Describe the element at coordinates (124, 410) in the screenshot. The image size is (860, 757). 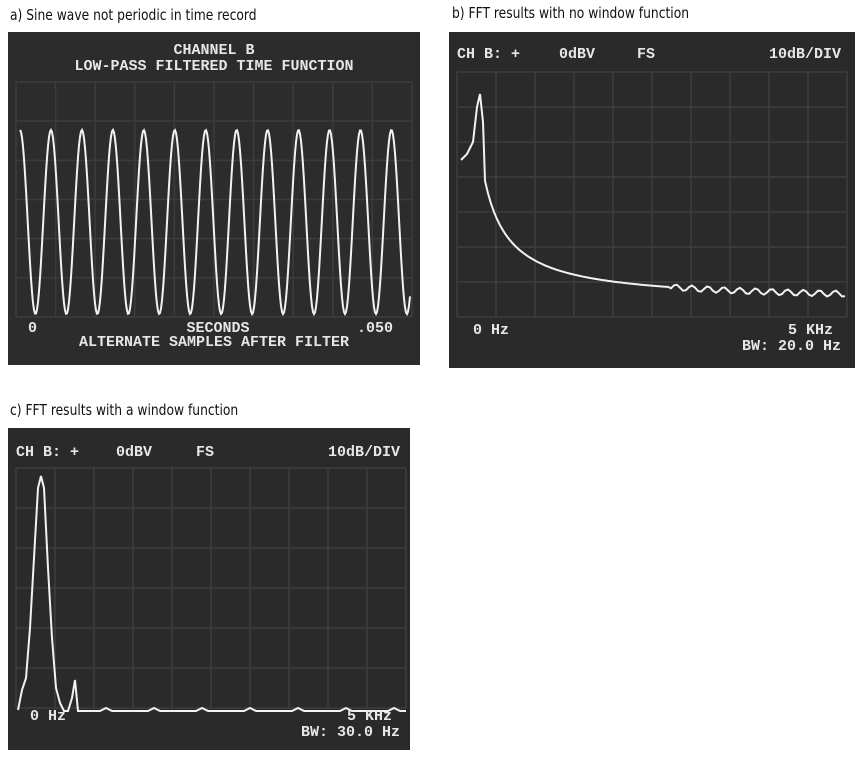
I see `caption: c) FFT results with a window function` at that location.